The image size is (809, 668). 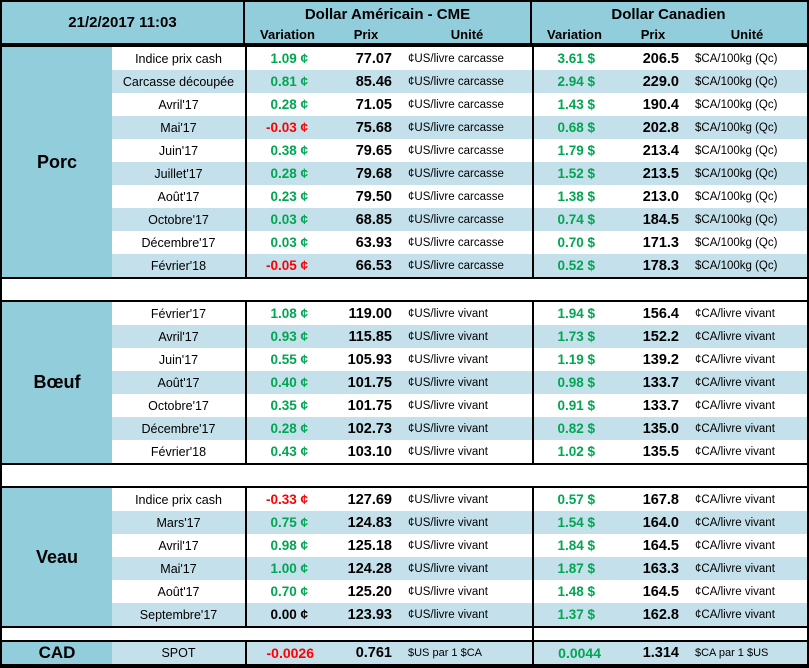 I want to click on us-variation: 0.75 ¢, so click(x=287, y=522).